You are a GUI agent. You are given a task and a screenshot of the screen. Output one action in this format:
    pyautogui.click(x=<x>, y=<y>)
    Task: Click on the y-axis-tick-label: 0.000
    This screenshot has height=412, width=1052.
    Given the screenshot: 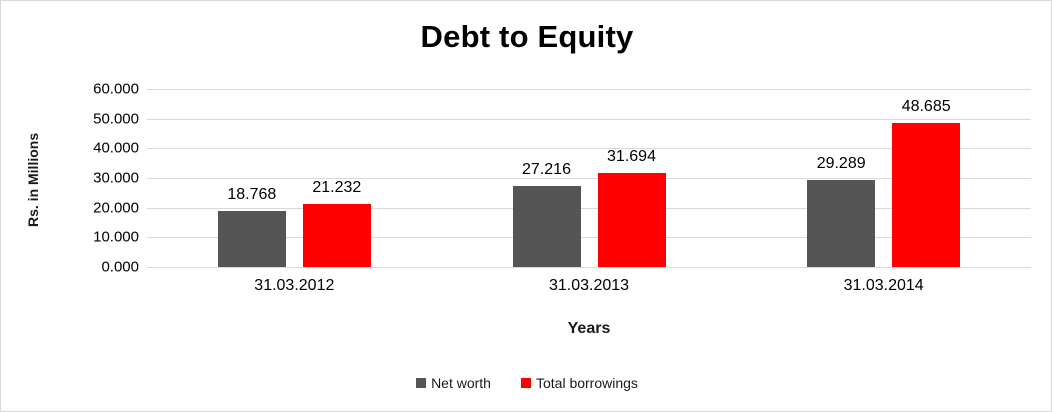 What is the action you would take?
    pyautogui.click(x=120, y=267)
    